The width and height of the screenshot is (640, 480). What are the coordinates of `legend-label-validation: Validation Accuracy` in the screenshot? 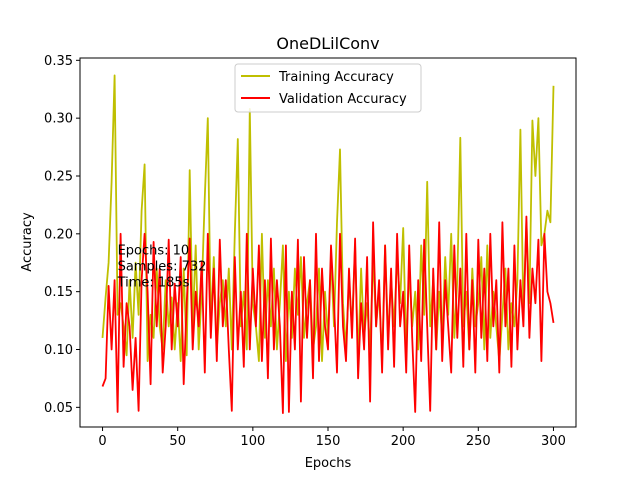 It's located at (343, 99).